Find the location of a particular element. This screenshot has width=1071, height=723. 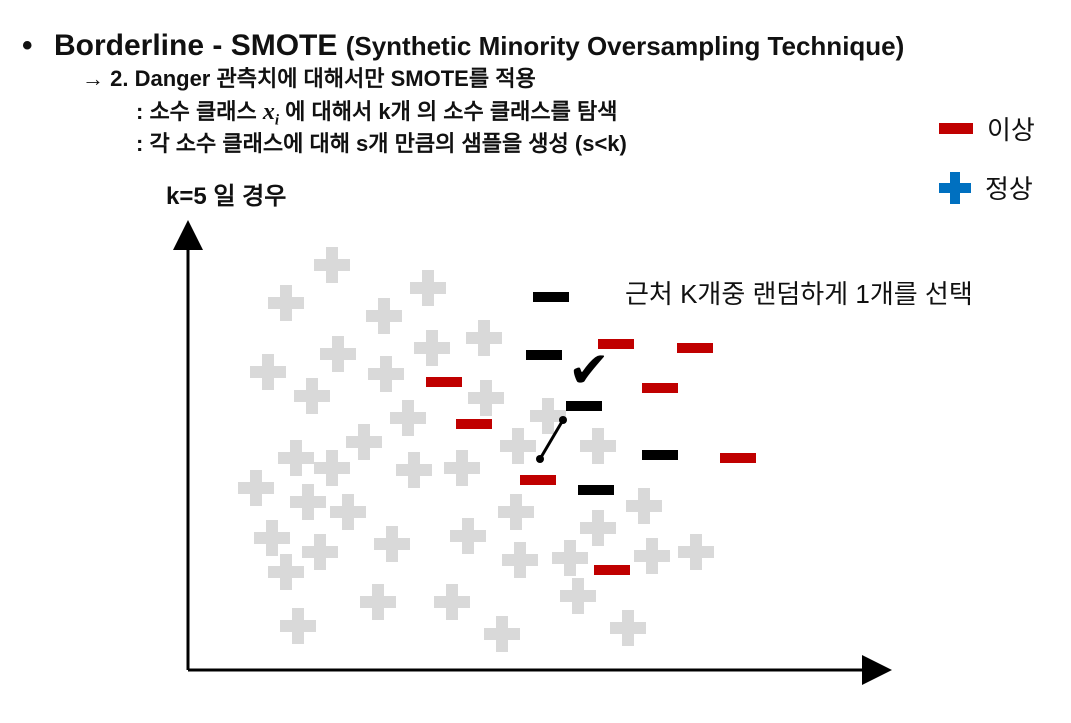

legend-label-normal: 정상 is located at coordinates (1009, 189).